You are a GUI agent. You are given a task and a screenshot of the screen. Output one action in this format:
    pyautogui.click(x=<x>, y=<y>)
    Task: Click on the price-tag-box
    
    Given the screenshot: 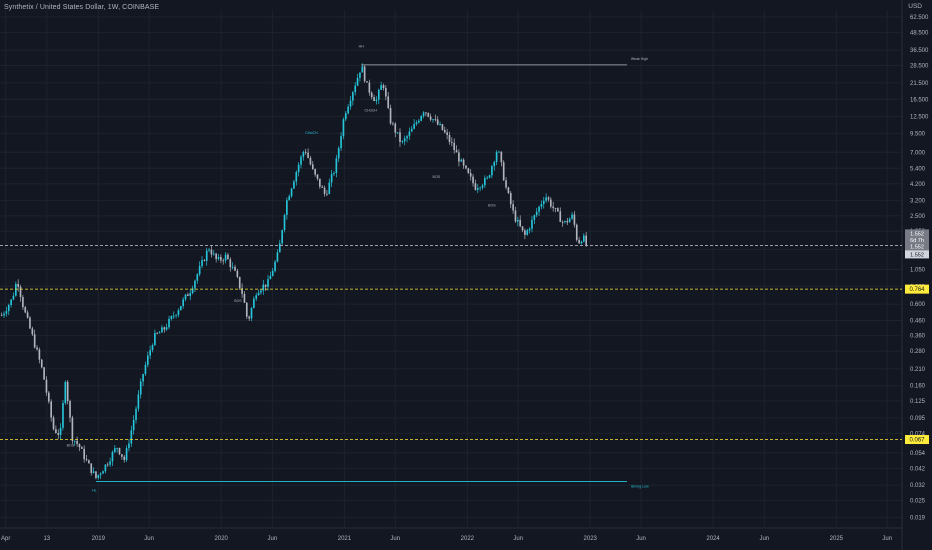 What is the action you would take?
    pyautogui.click(x=917, y=289)
    